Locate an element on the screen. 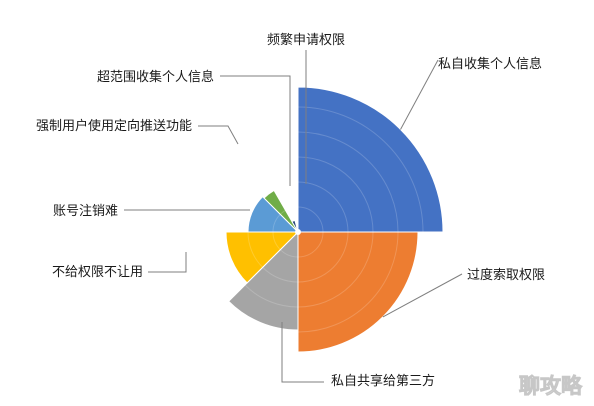  label-过度索取权限: 过度索取权限 is located at coordinates (506, 275).